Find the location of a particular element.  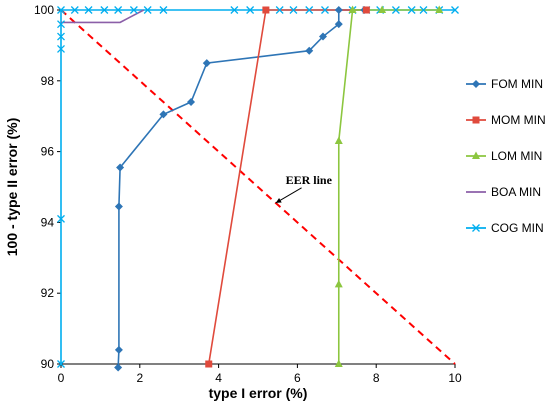

y-tick-label: 100 is located at coordinates (44, 10).